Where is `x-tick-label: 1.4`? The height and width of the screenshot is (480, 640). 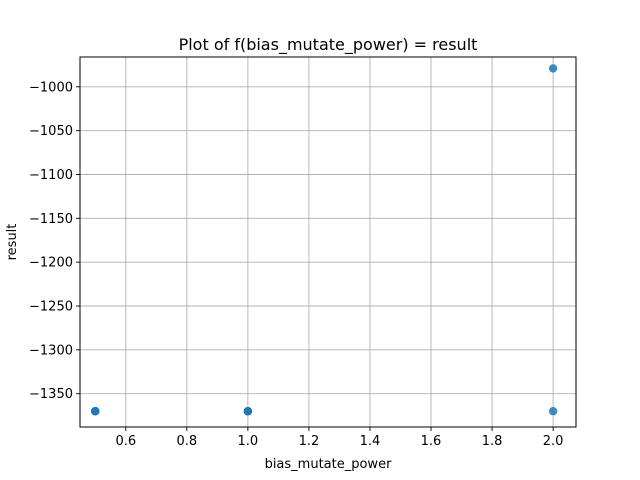 x-tick-label: 1.4 is located at coordinates (370, 441).